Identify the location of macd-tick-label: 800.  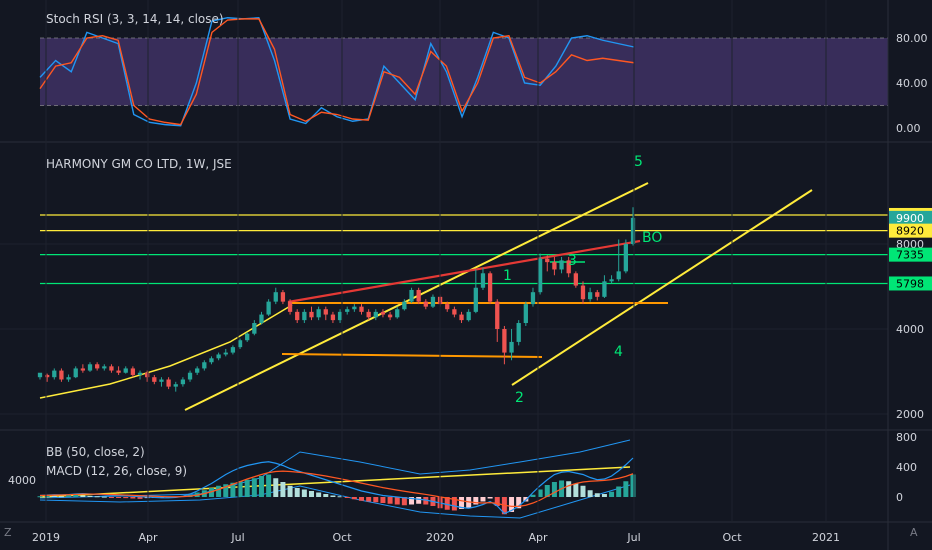
(906, 437).